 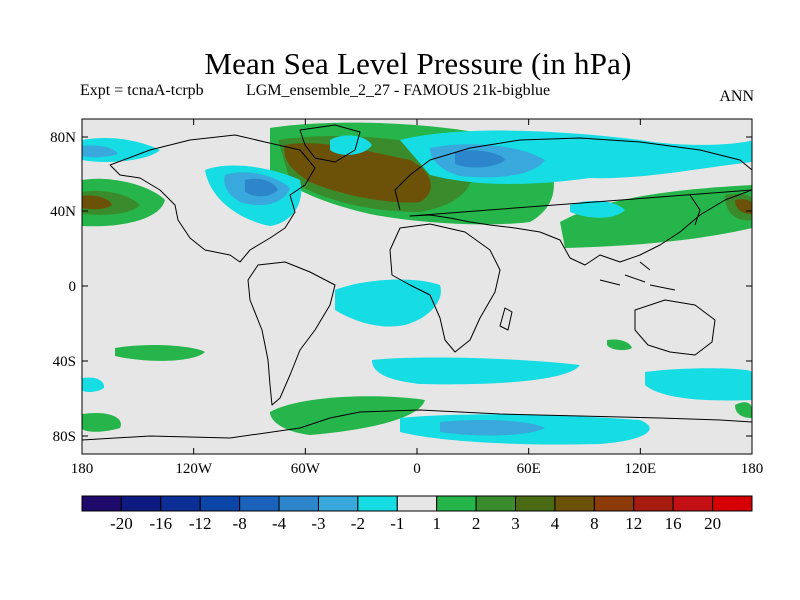 I want to click on colorbar-label: -20, so click(x=121, y=523).